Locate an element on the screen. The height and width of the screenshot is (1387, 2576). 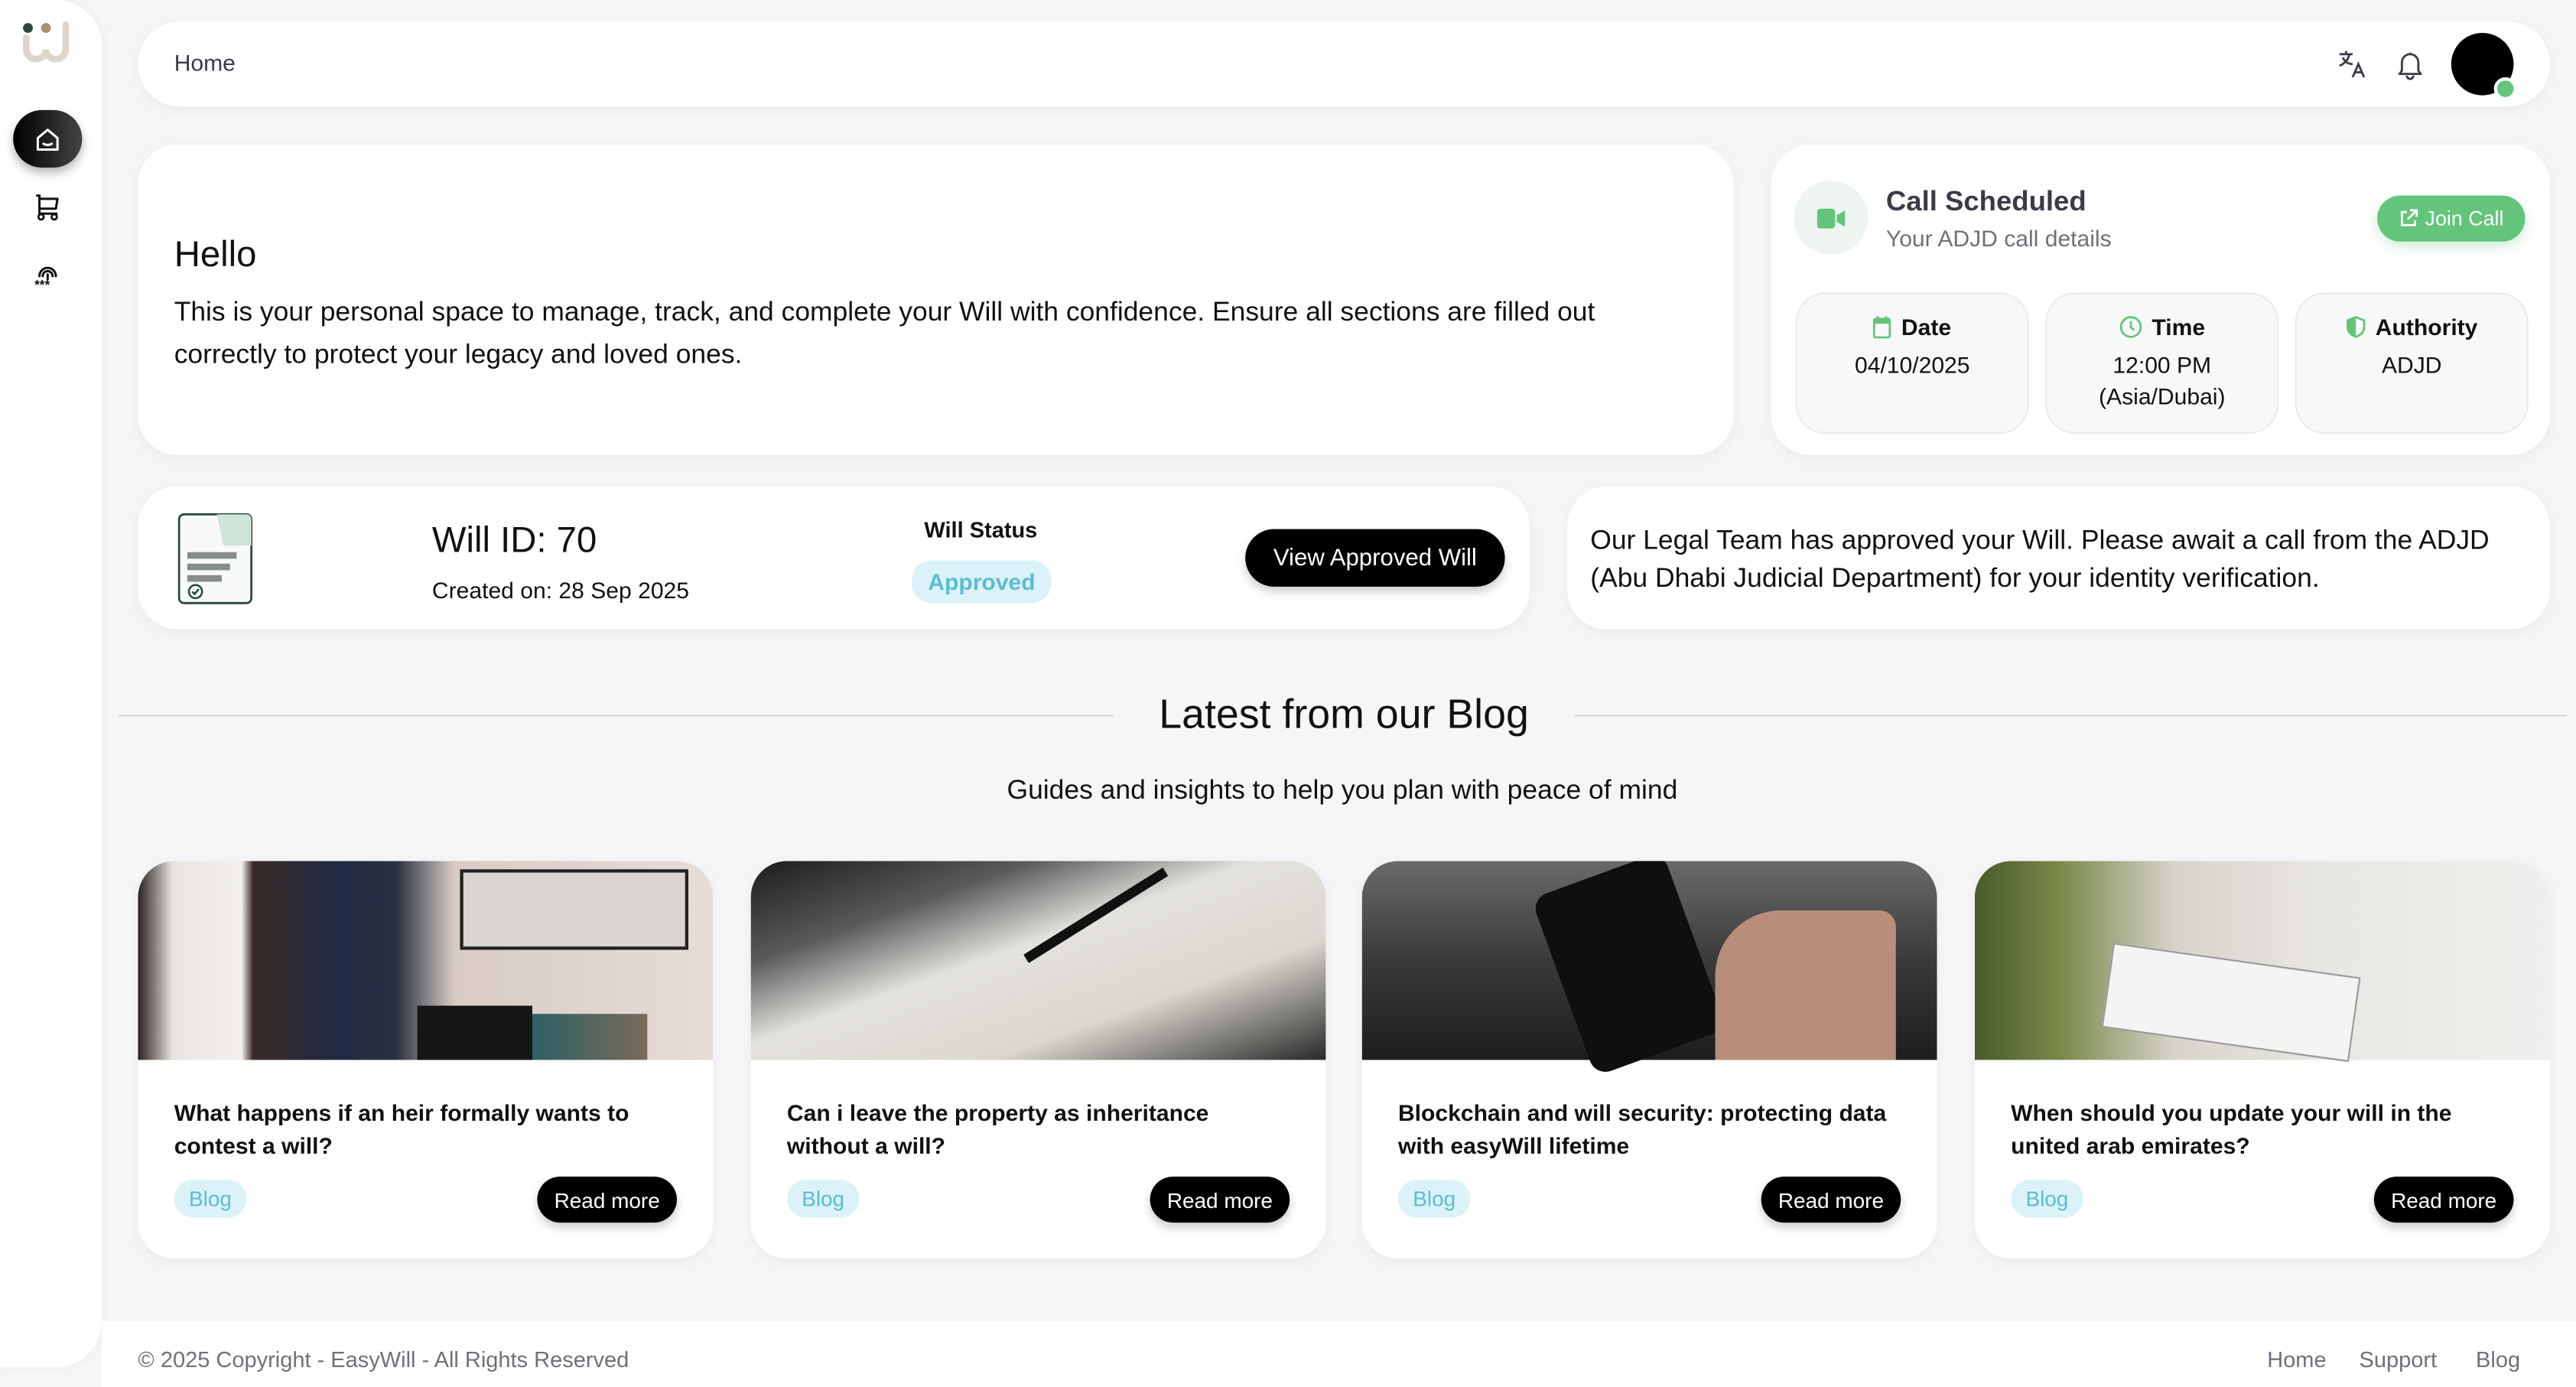
will-status-badge: Approved is located at coordinates (982, 582).